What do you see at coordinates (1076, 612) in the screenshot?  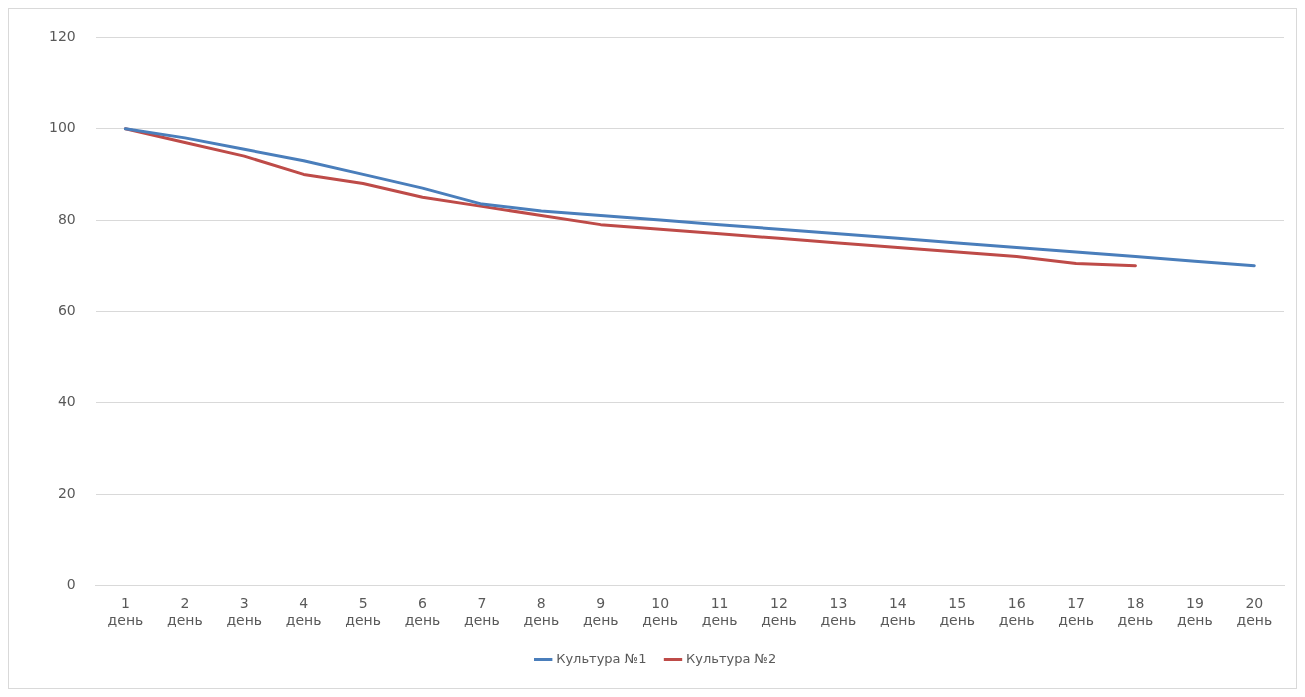 I see `x-tick-label: 17 день` at bounding box center [1076, 612].